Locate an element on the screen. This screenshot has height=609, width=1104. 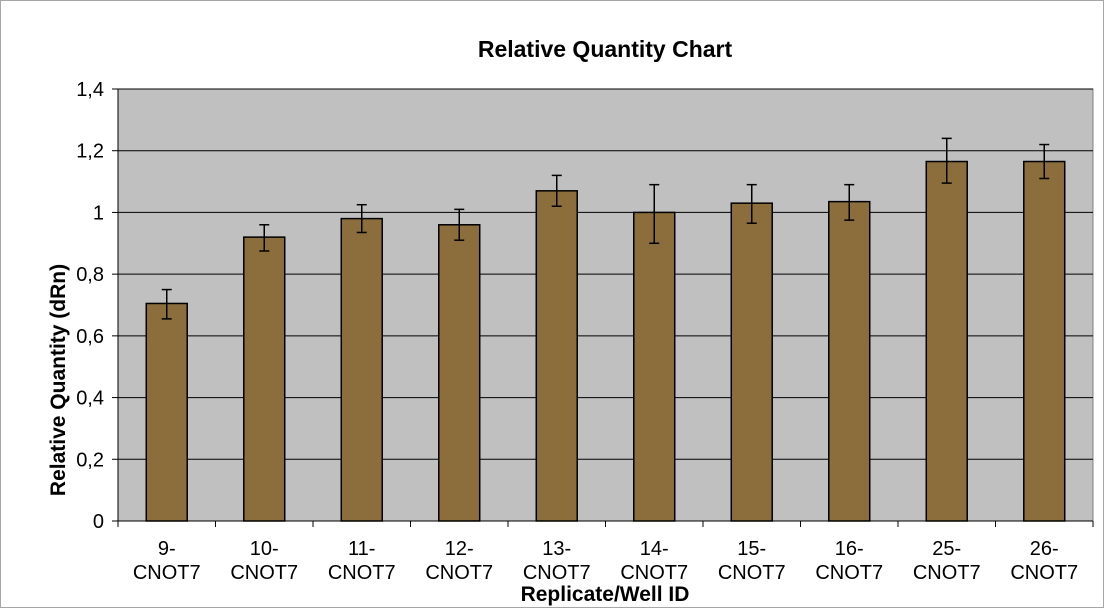
x-tick-label-line: 14- is located at coordinates (654, 549).